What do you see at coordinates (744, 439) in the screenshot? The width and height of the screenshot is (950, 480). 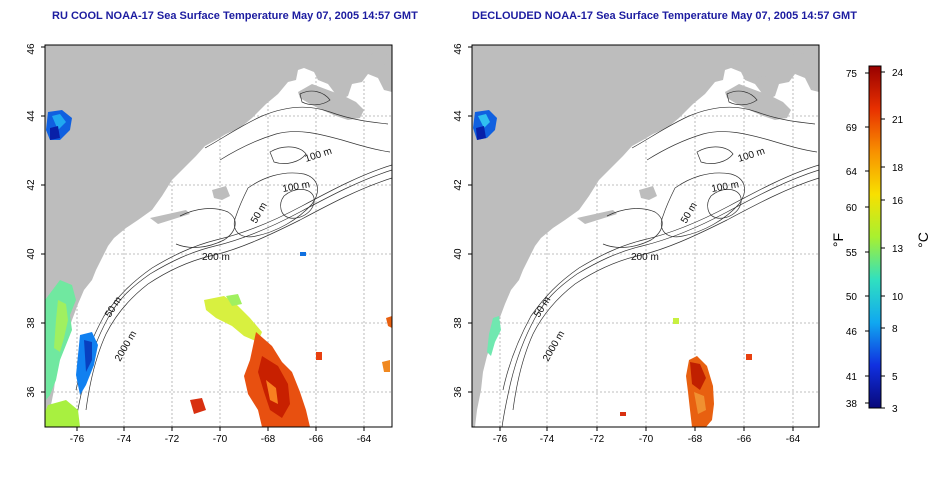 I see `right-lon-tick: -66` at bounding box center [744, 439].